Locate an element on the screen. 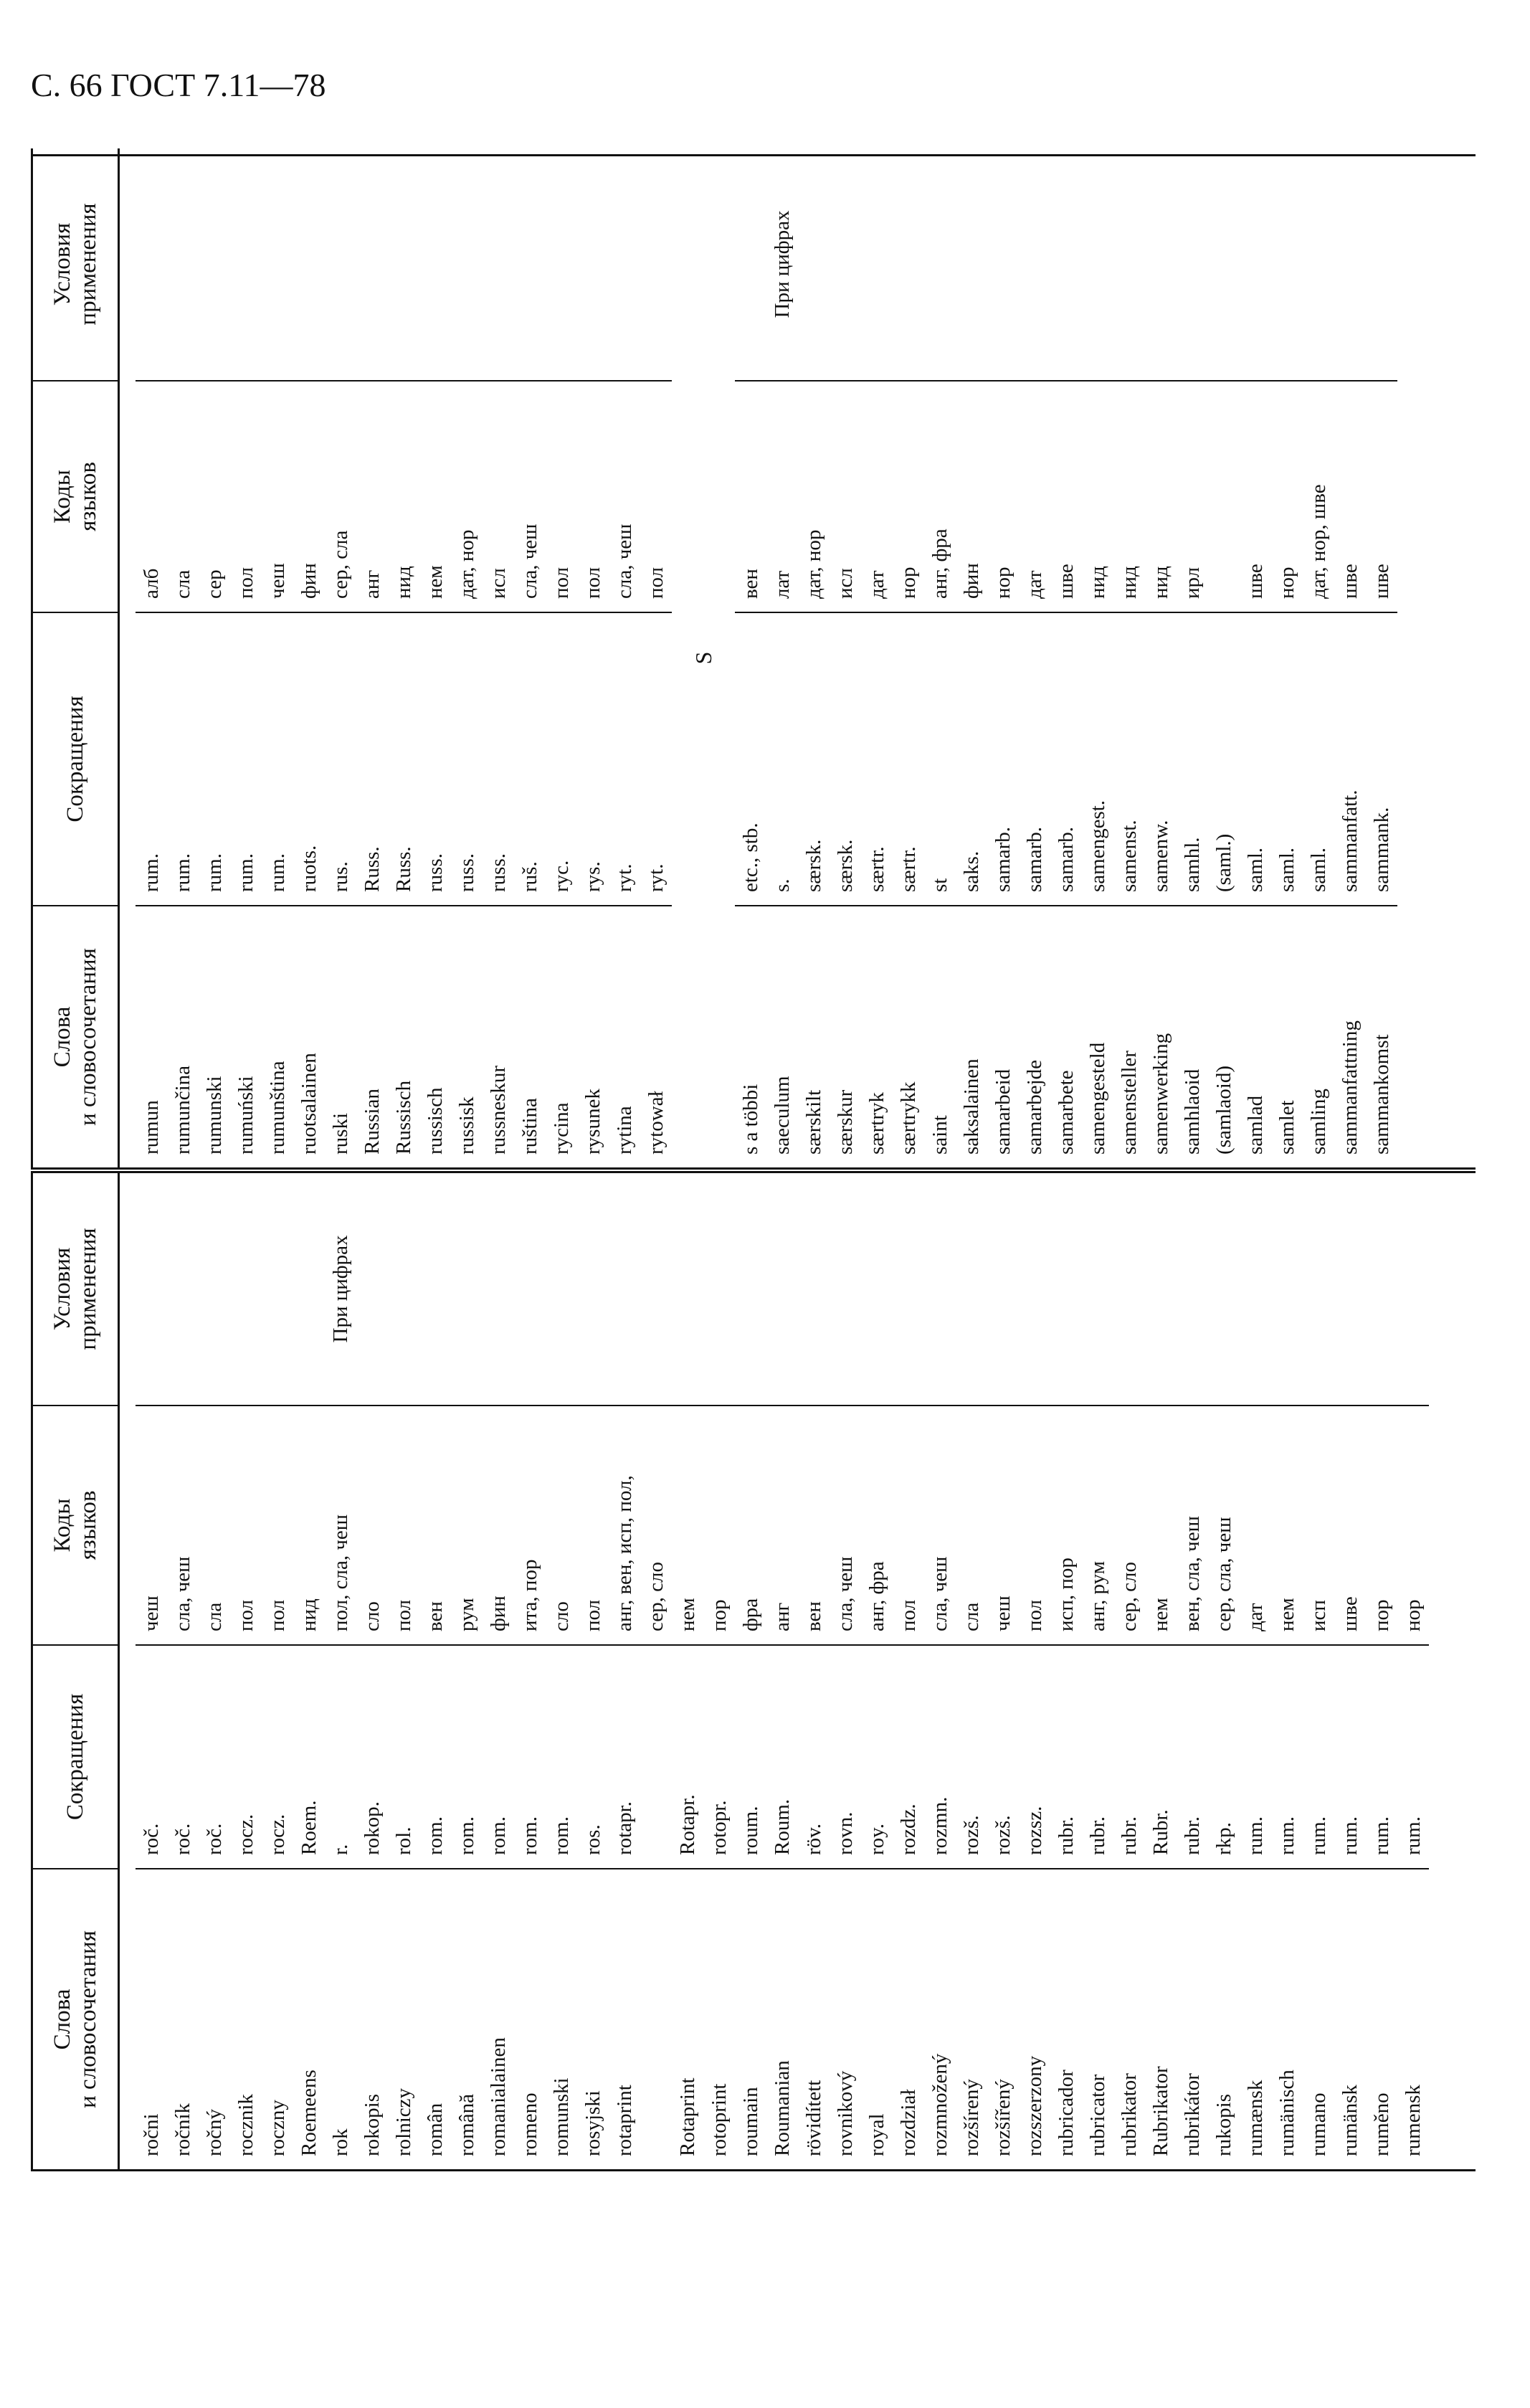 Image resolution: width=1530 pixels, height=2408 pixels. table-row: samarbeid samarb. нор is located at coordinates (1003, 657).